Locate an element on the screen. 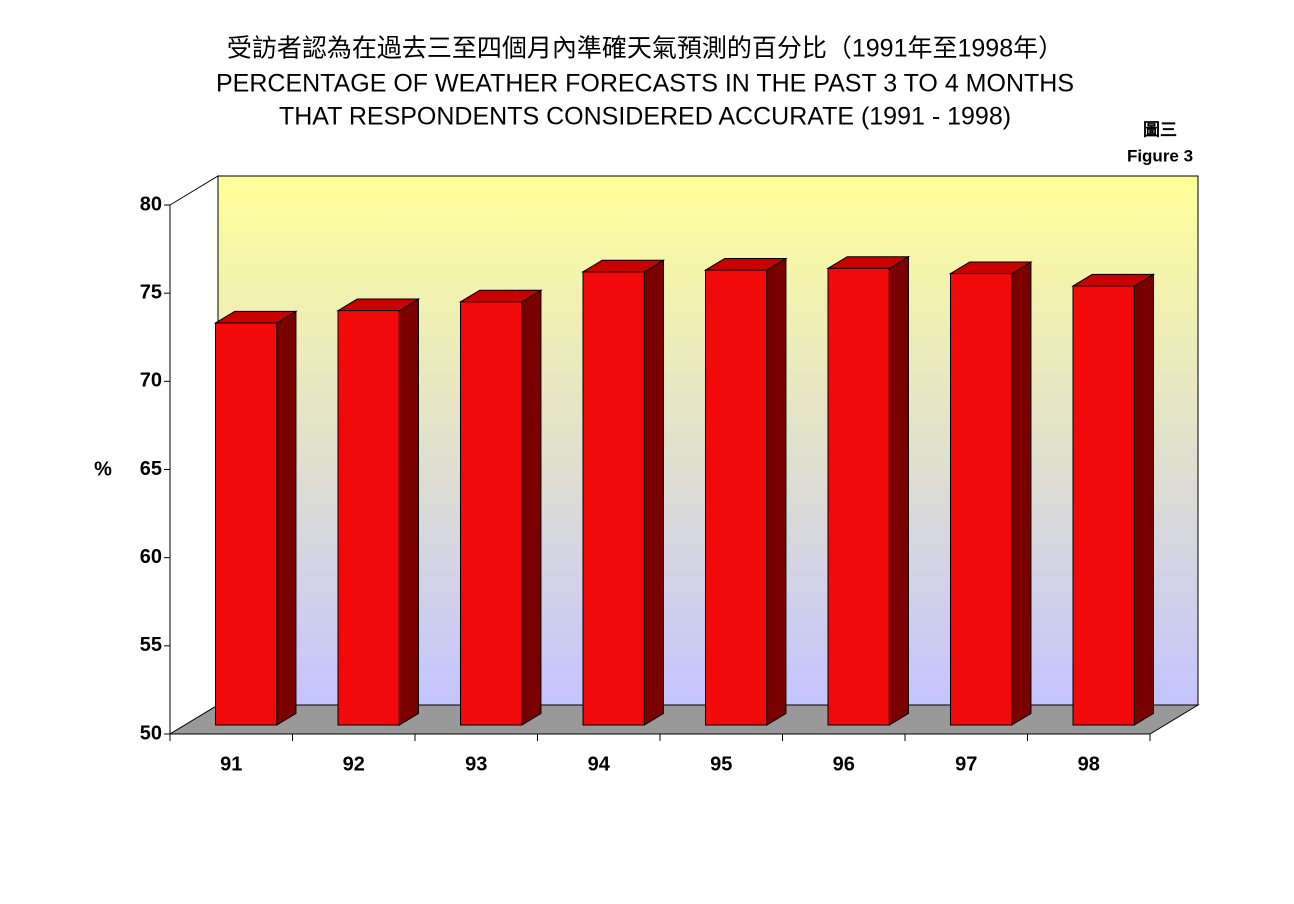 The image size is (1294, 904). y-tick-label: 75 is located at coordinates (151, 292).